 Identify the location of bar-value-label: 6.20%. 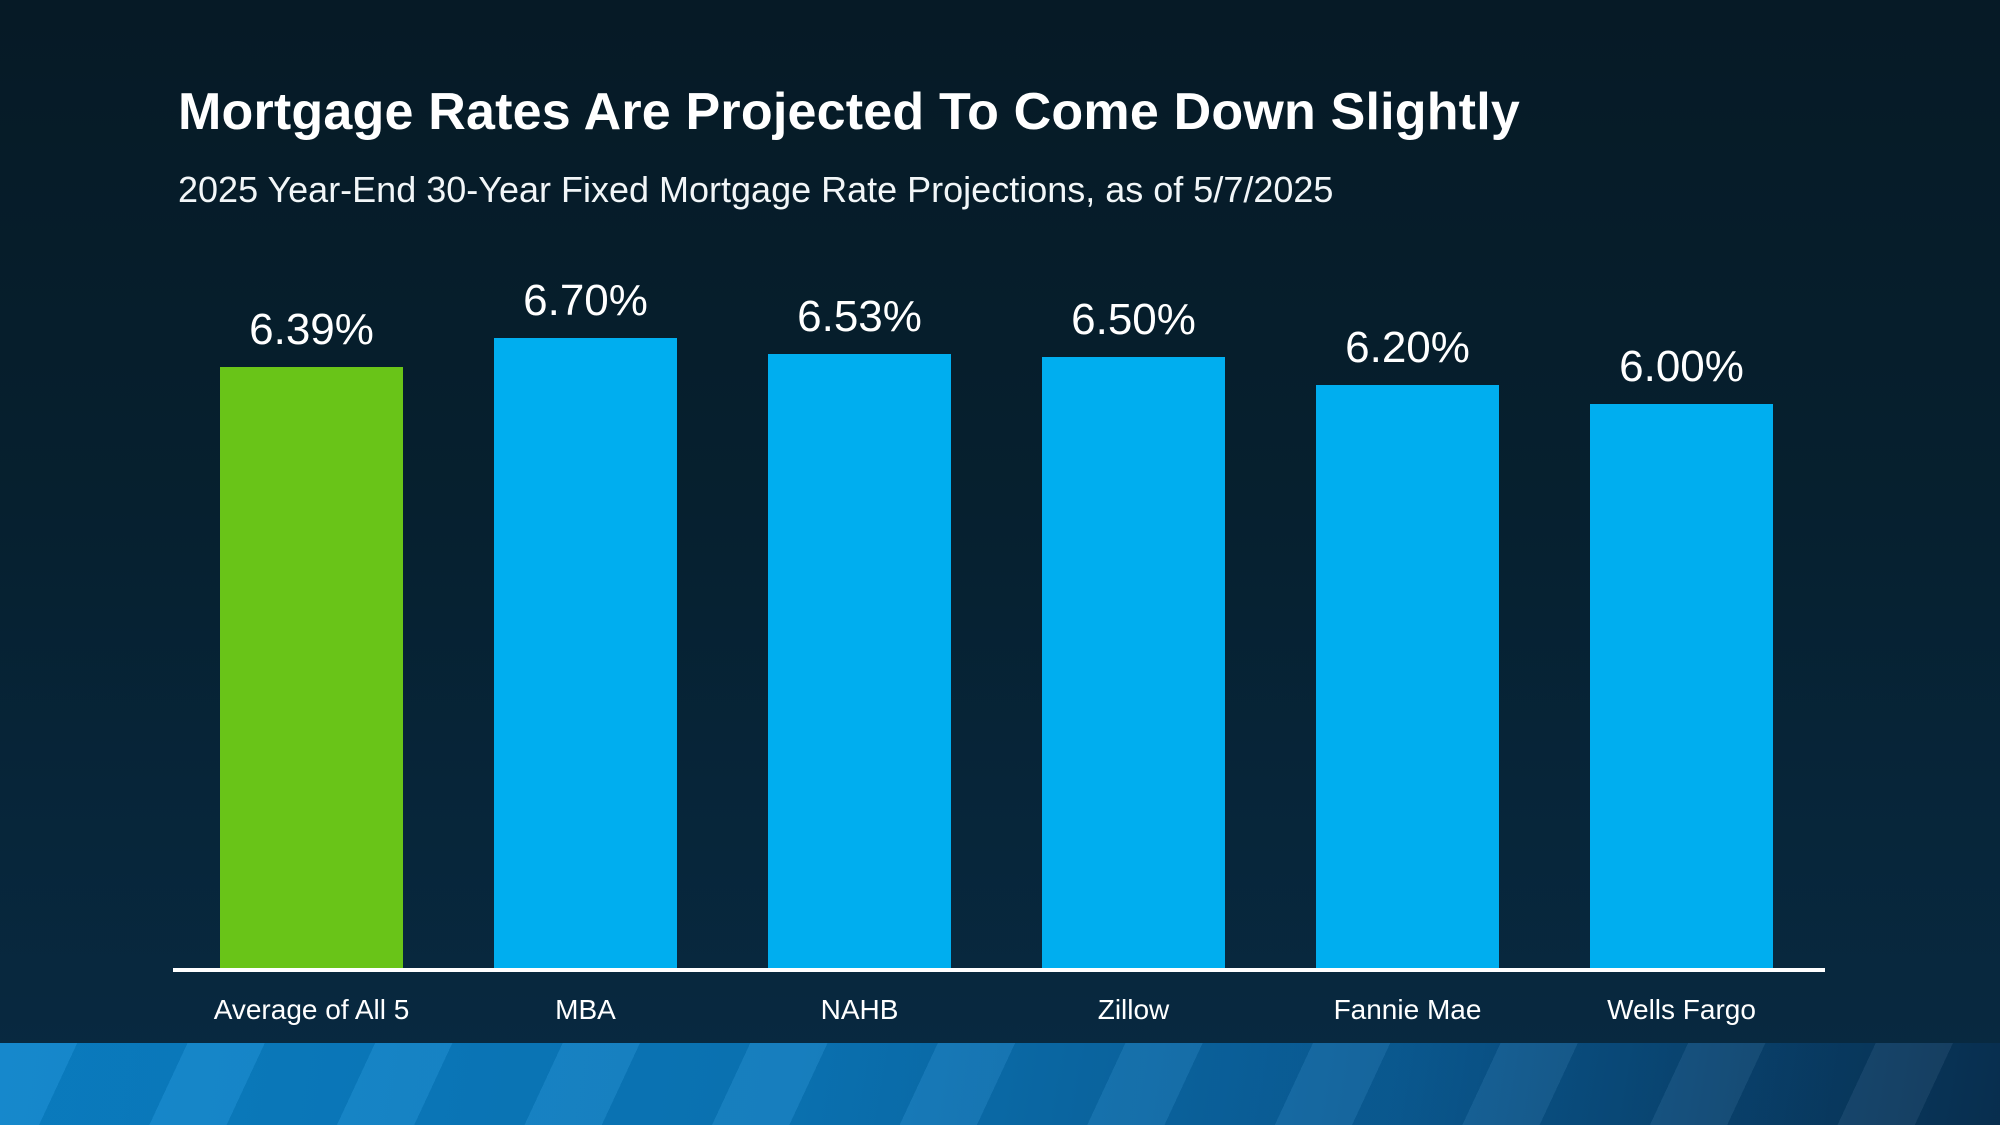
(1407, 347).